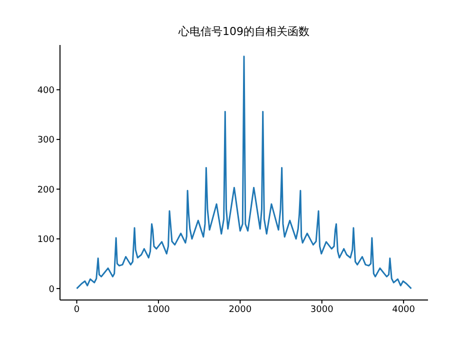 The image size is (474, 338). I want to click on x-tick-label: 0, so click(77, 309).